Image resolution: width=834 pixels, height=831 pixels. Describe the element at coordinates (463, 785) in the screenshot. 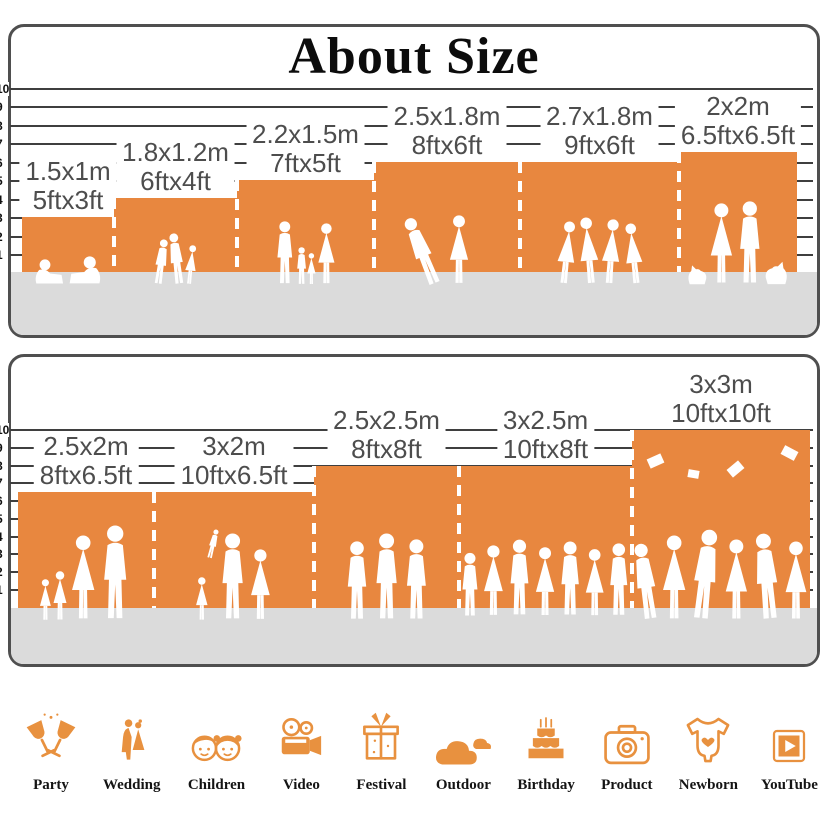

I see `category-label: Outdoor` at that location.